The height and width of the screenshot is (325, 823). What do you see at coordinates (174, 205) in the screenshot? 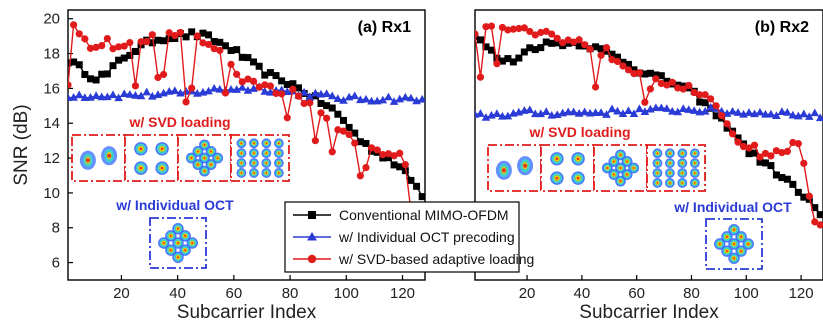
I see `oct-inset-label: w/ Individual OCT` at bounding box center [174, 205].